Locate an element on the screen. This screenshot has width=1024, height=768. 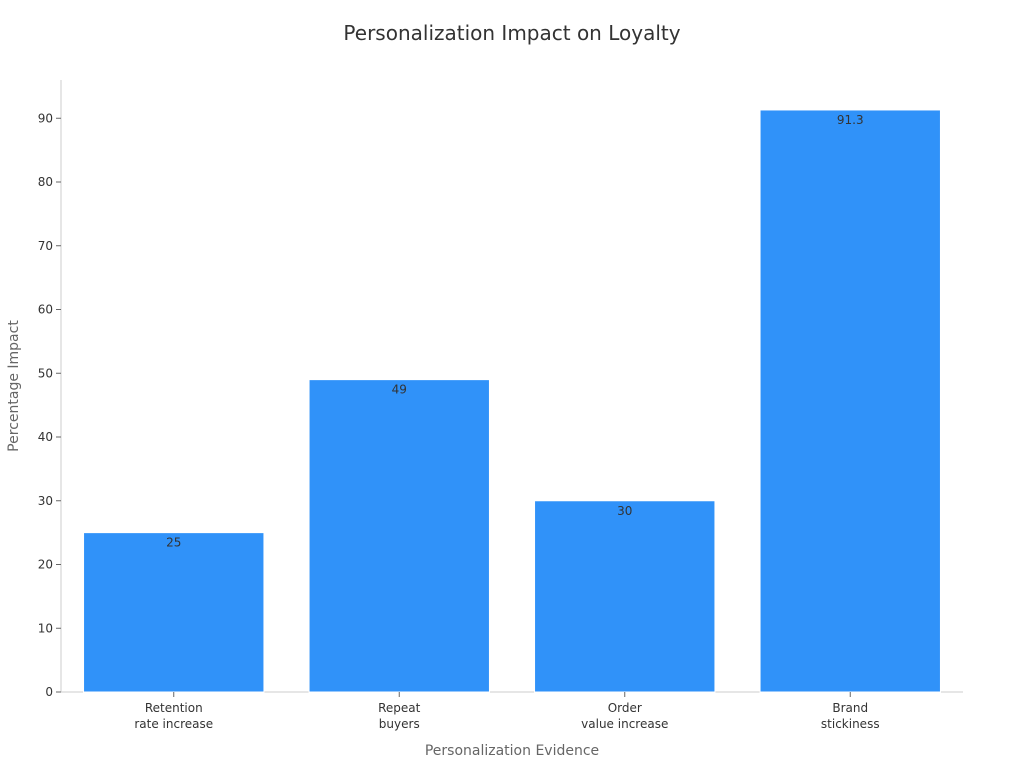
x-tick-label: Repeat is located at coordinates (399, 708).